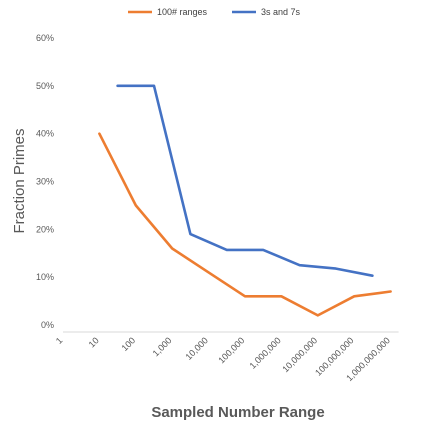 This screenshot has width=423, height=429. What do you see at coordinates (45, 229) in the screenshot?
I see `y-tick-label: 20%` at bounding box center [45, 229].